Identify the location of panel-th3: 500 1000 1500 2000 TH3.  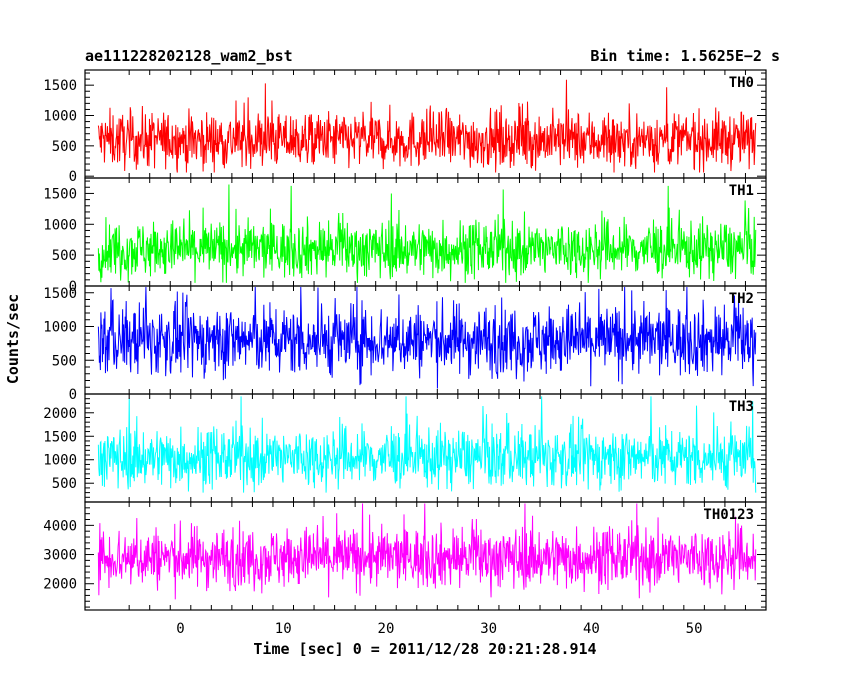
(405, 448).